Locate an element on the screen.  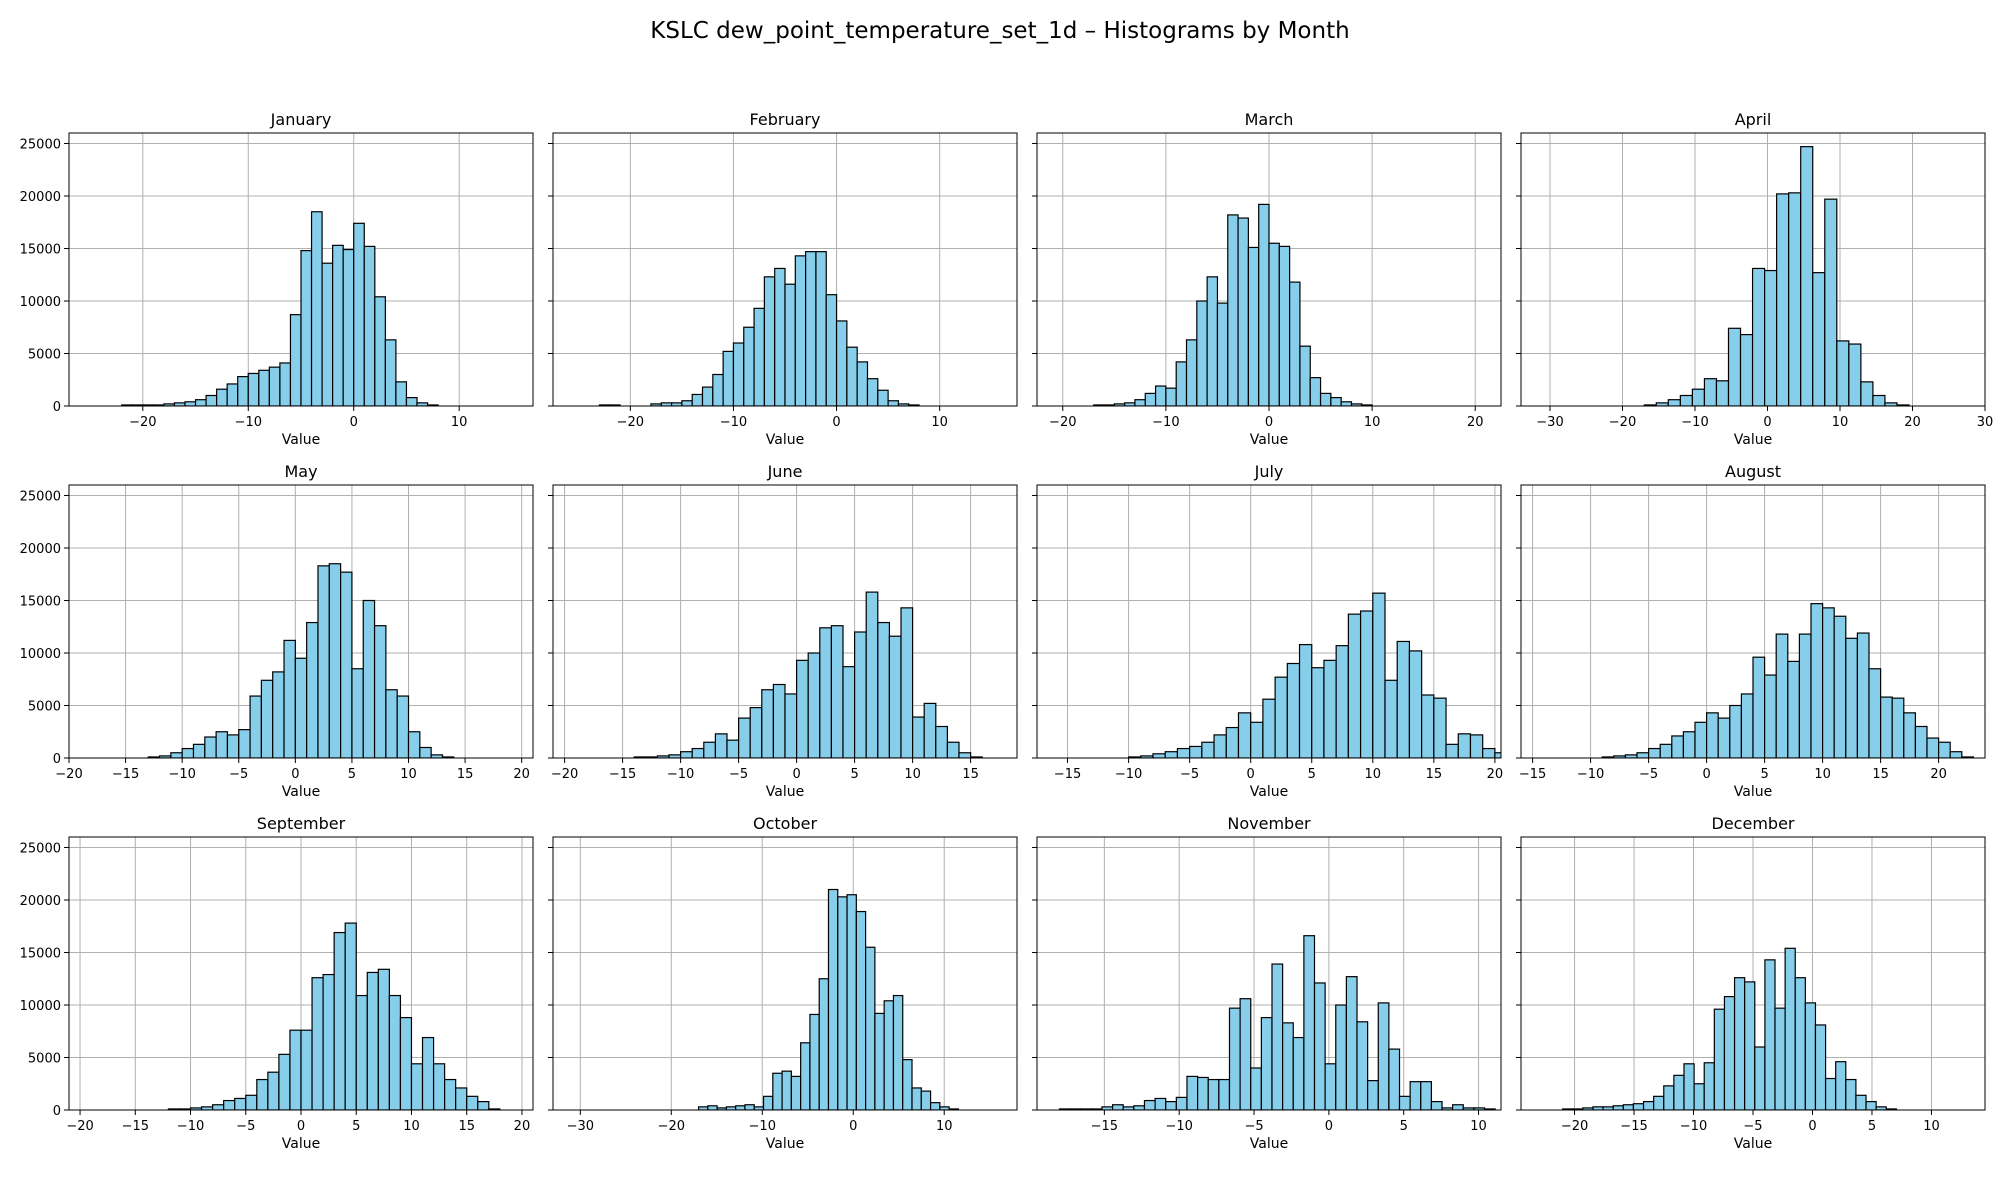
x-tick-label: 10 is located at coordinates (411, 1126).